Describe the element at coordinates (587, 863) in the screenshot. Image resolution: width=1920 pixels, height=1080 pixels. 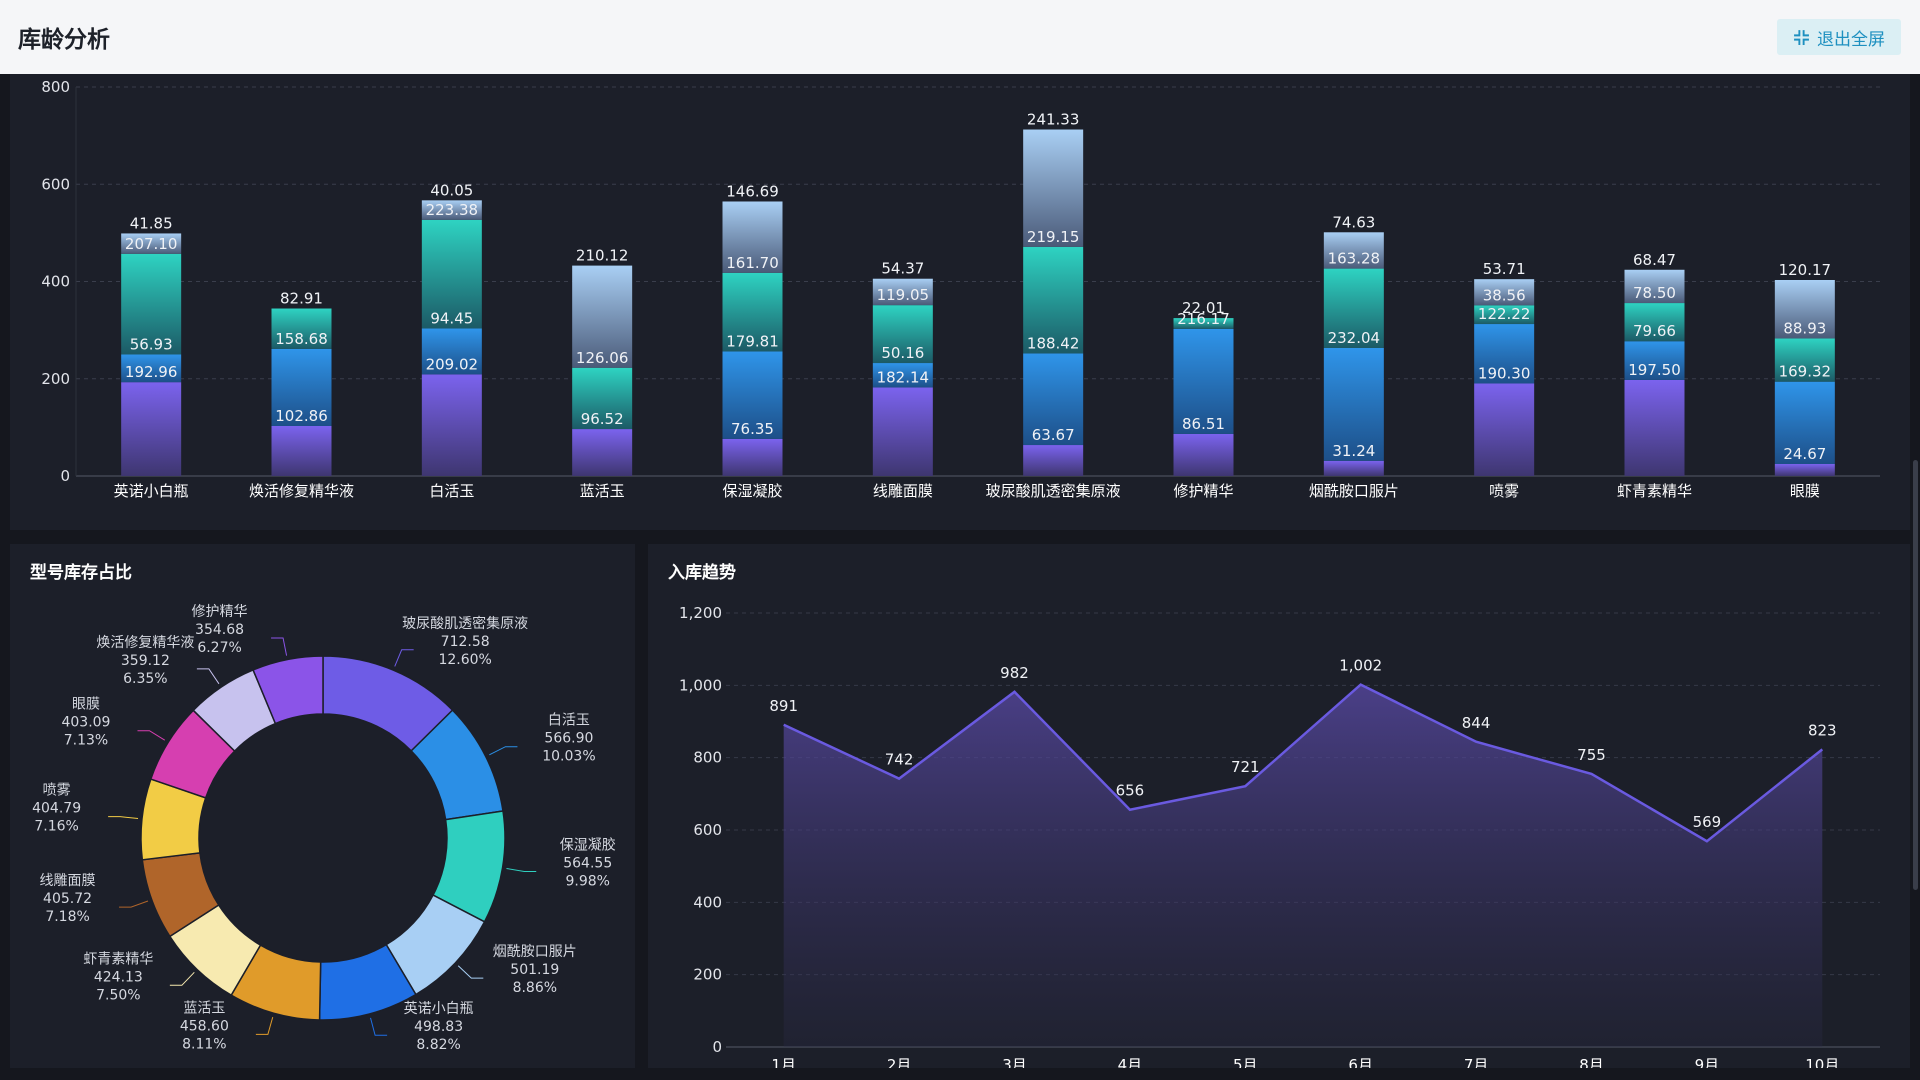
I see `slice-value: 564.55` at that location.